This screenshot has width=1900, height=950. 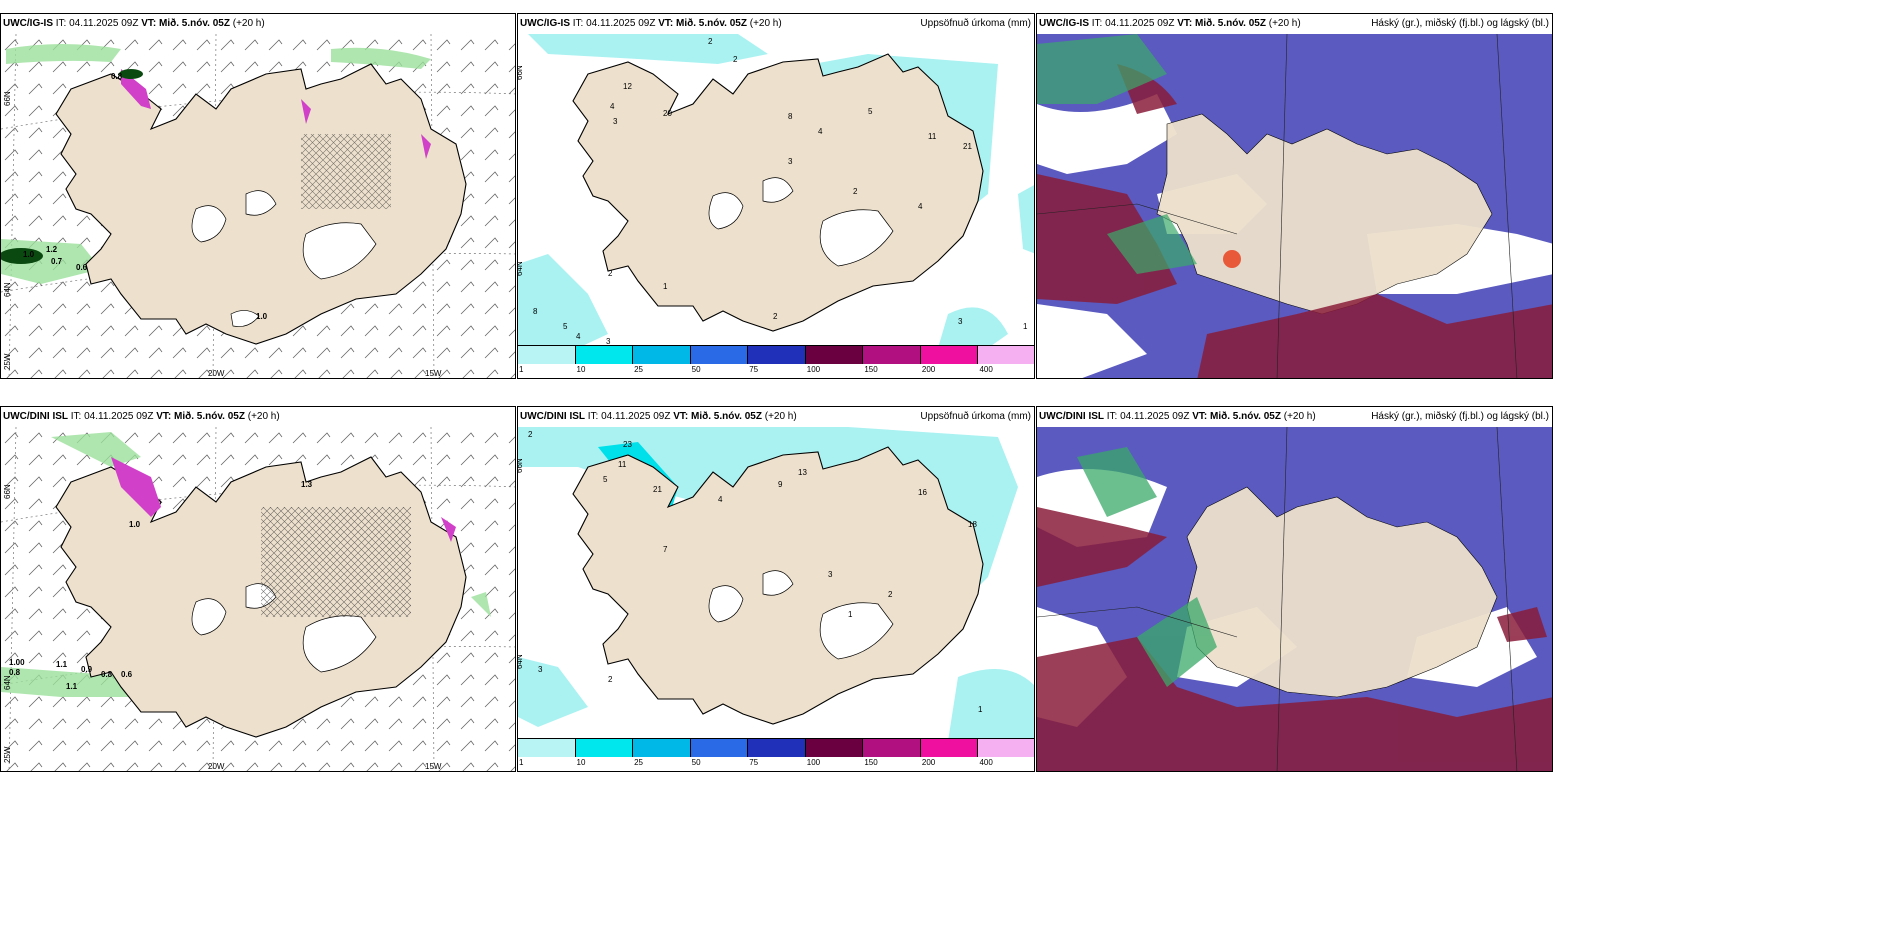 I want to click on map-value-label: 1.0, so click(x=262, y=316).